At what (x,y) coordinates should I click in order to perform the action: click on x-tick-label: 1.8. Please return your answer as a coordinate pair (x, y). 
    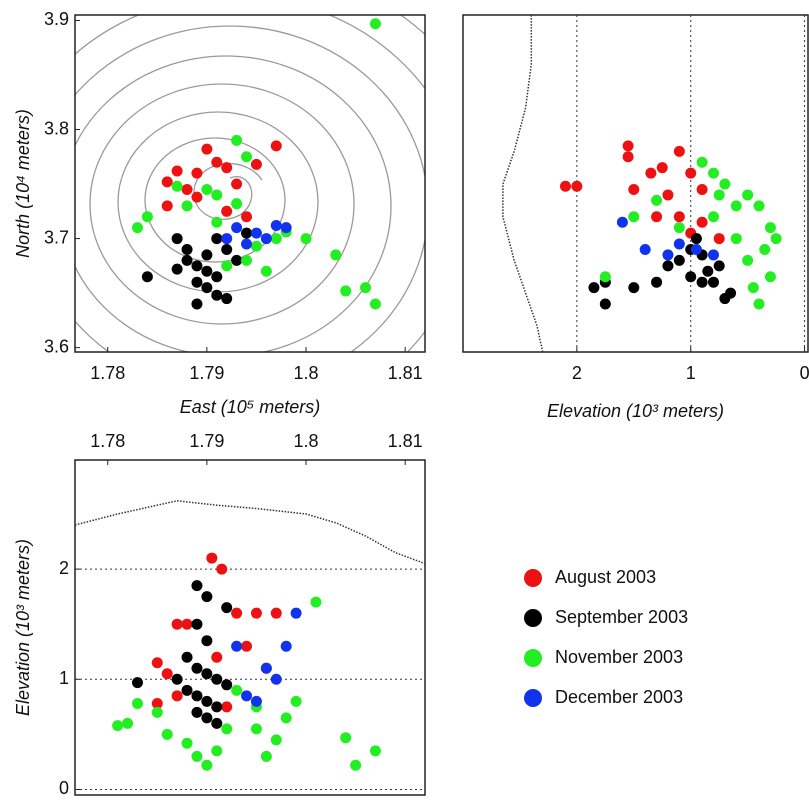
    Looking at the image, I should click on (306, 441).